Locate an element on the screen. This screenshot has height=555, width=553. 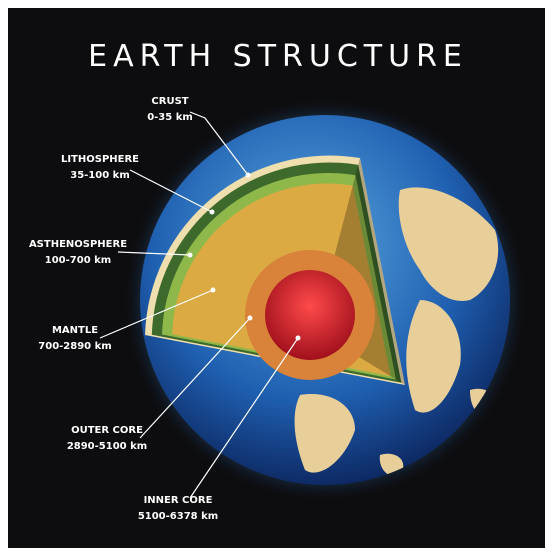
layer-range: 35-100 km is located at coordinates (100, 175).